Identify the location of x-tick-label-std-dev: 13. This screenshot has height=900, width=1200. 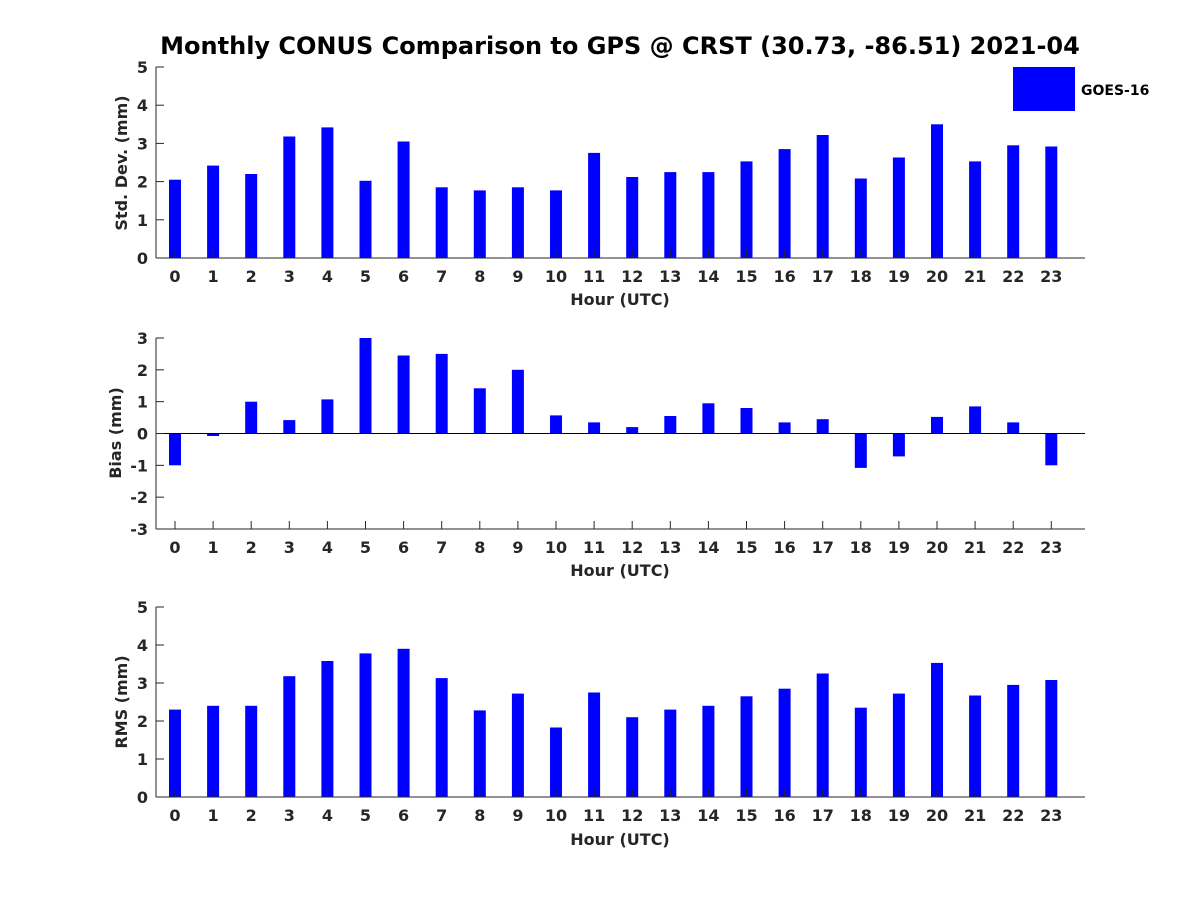
(670, 276).